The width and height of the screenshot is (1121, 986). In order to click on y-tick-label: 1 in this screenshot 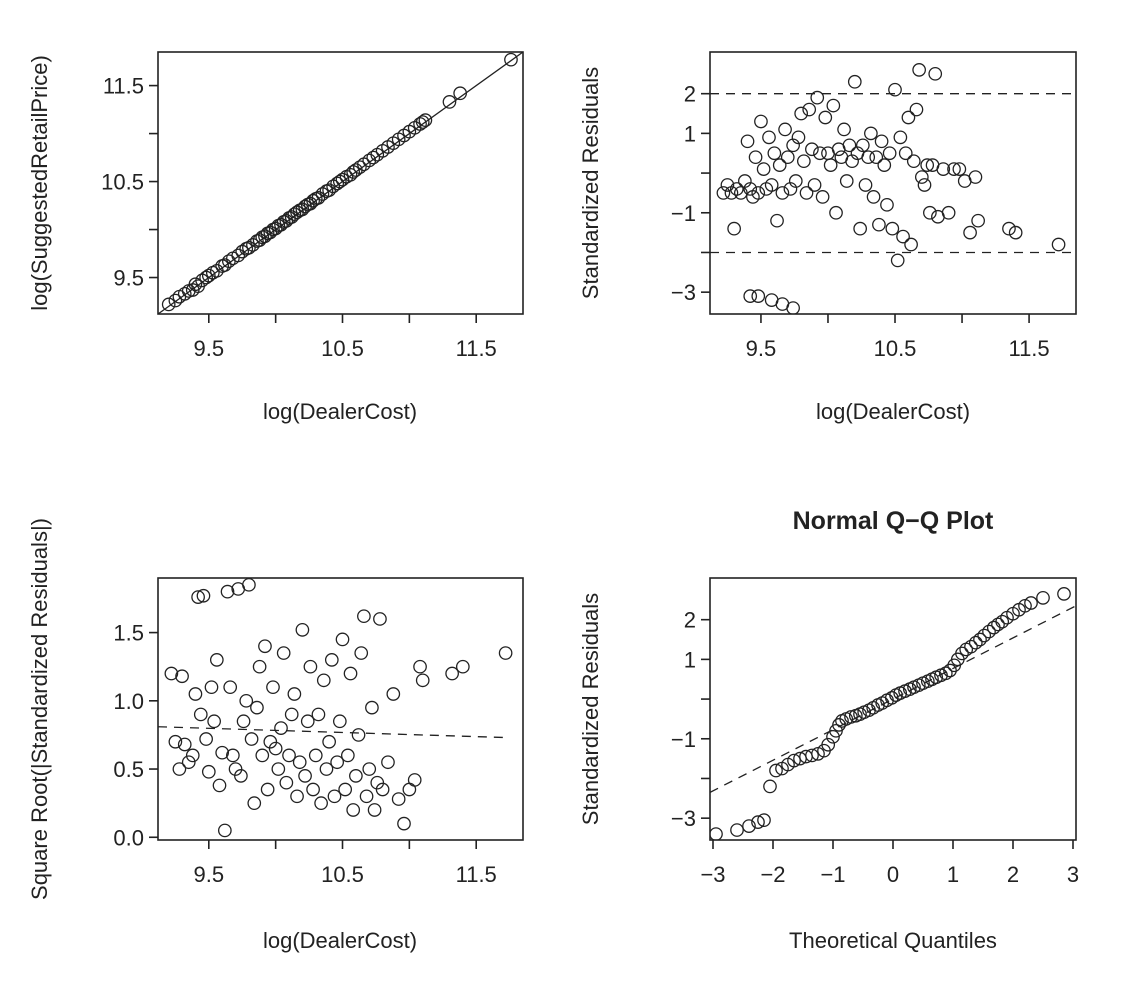, I will do `click(690, 133)`.